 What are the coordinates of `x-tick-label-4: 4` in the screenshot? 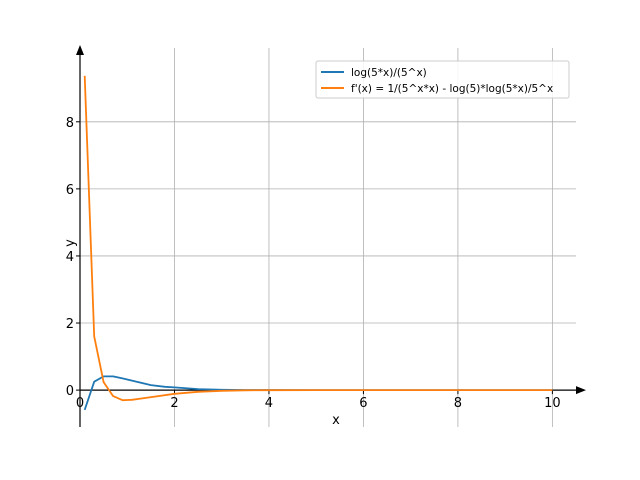 It's located at (269, 403).